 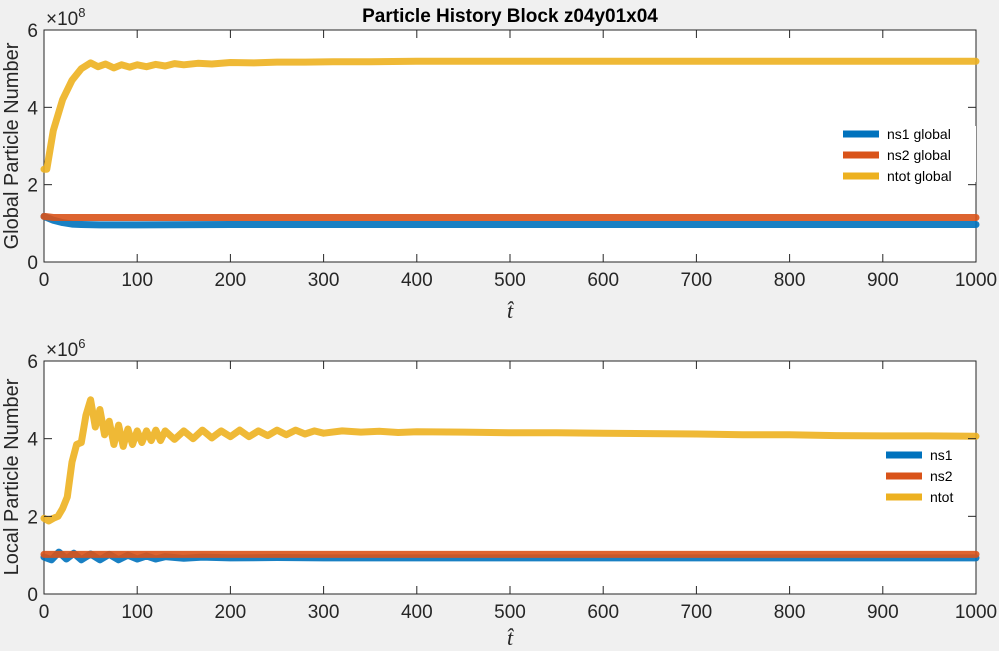 What do you see at coordinates (12, 145) in the screenshot?
I see `y-axis-label: Global Particle Number` at bounding box center [12, 145].